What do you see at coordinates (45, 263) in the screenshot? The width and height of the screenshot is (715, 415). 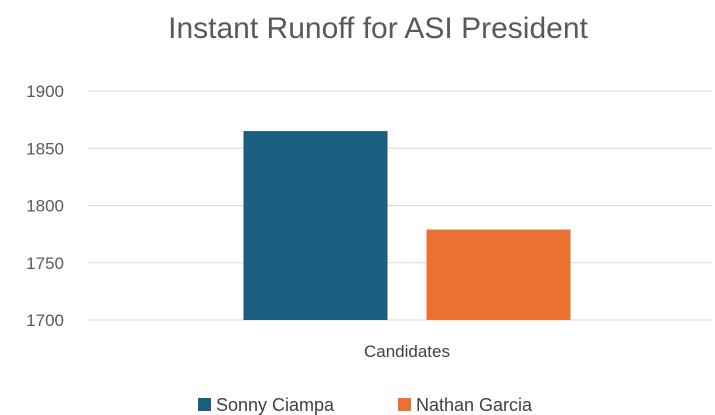 I see `y-tick-label: 1750` at bounding box center [45, 263].